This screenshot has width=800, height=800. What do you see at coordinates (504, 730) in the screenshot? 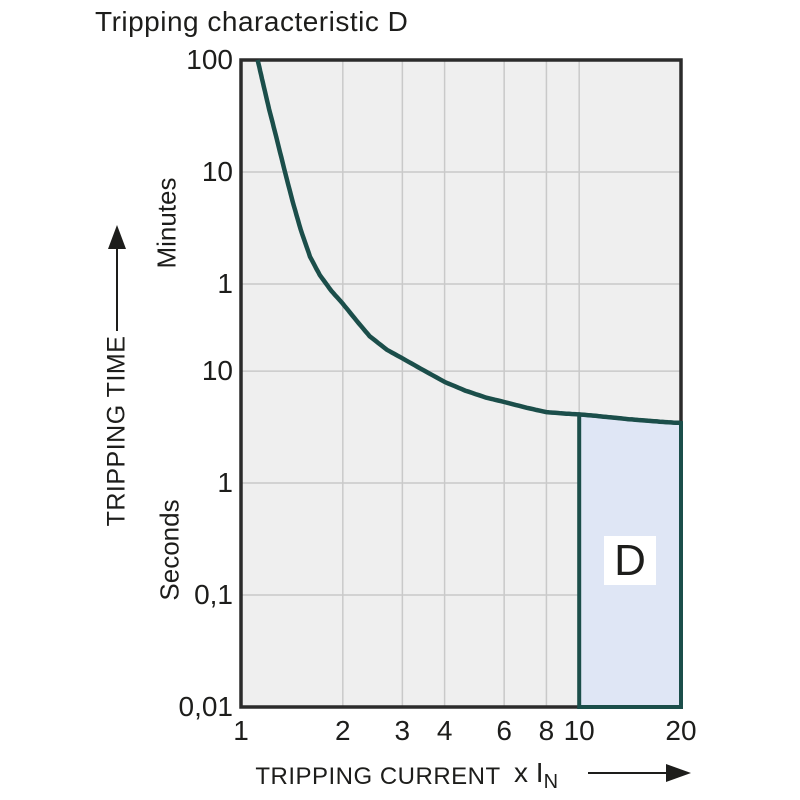
I see `x-tick-label: 6` at bounding box center [504, 730].